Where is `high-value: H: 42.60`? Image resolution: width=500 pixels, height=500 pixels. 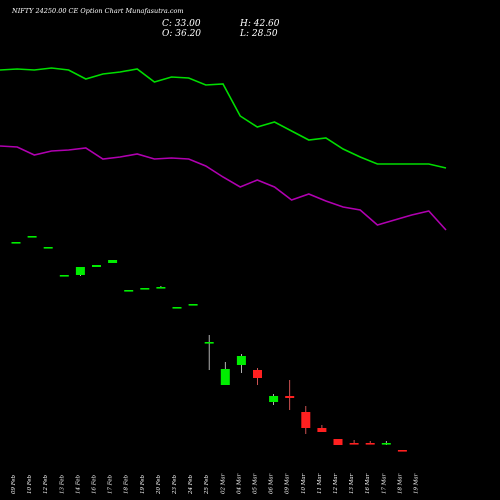 high-value: H: 42.60 is located at coordinates (260, 24).